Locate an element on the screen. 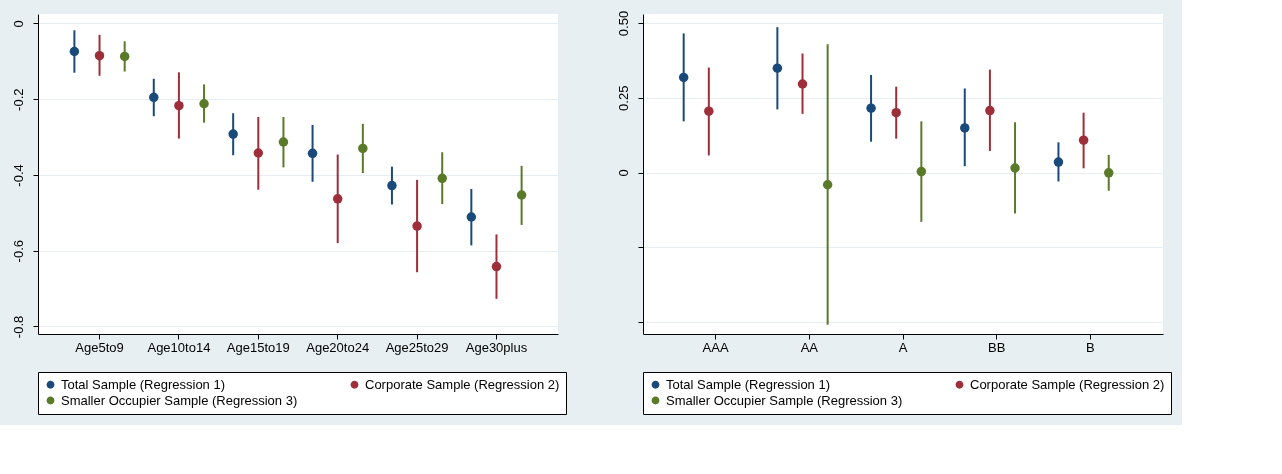 The width and height of the screenshot is (1282, 474). x-tick-label: A is located at coordinates (903, 347).